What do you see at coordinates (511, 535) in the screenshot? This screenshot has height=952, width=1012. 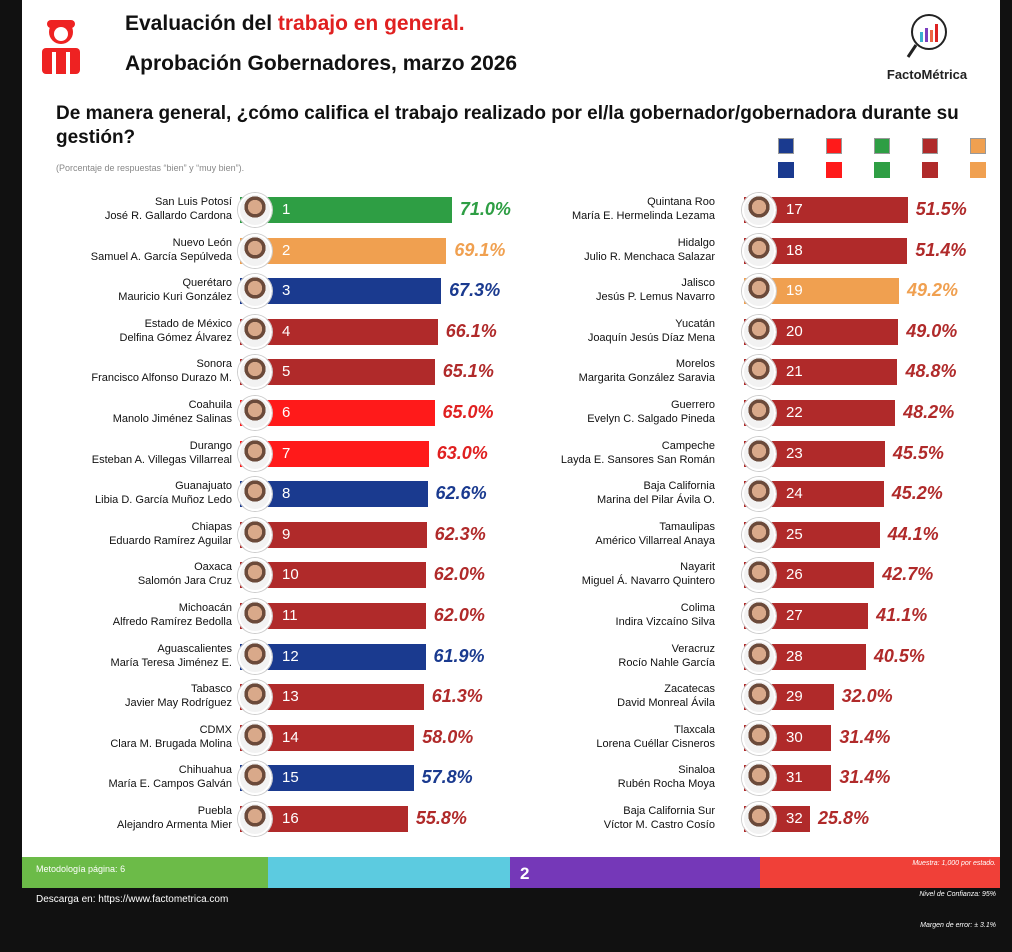 I see `bar-row: Chiapas Eduardo Ramírez Aguilar 9 62.3%` at bounding box center [511, 535].